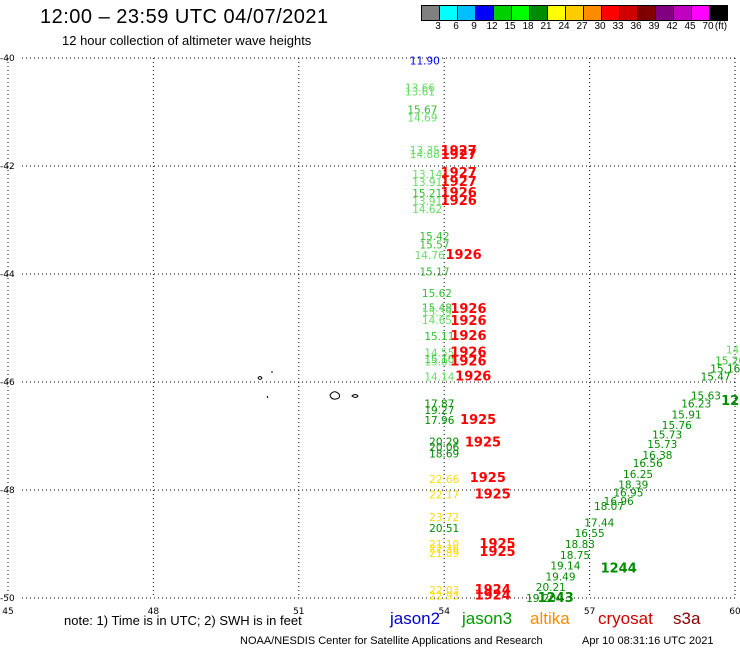 Image resolution: width=740 pixels, height=650 pixels. What do you see at coordinates (444, 596) in the screenshot?
I see `wave-height-label: 22.93` at bounding box center [444, 596].